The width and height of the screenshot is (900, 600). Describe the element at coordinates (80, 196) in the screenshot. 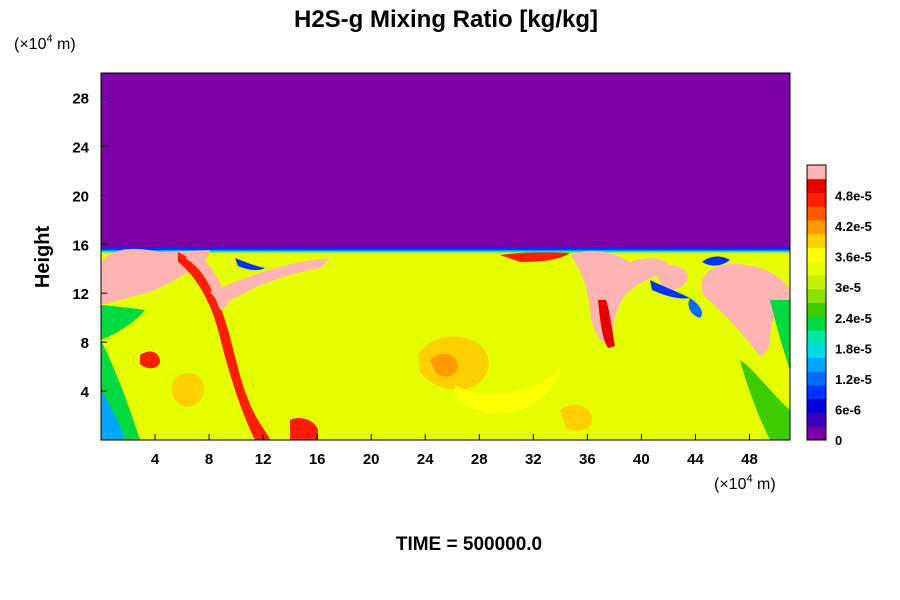

I see `y-tick-label: 20` at that location.